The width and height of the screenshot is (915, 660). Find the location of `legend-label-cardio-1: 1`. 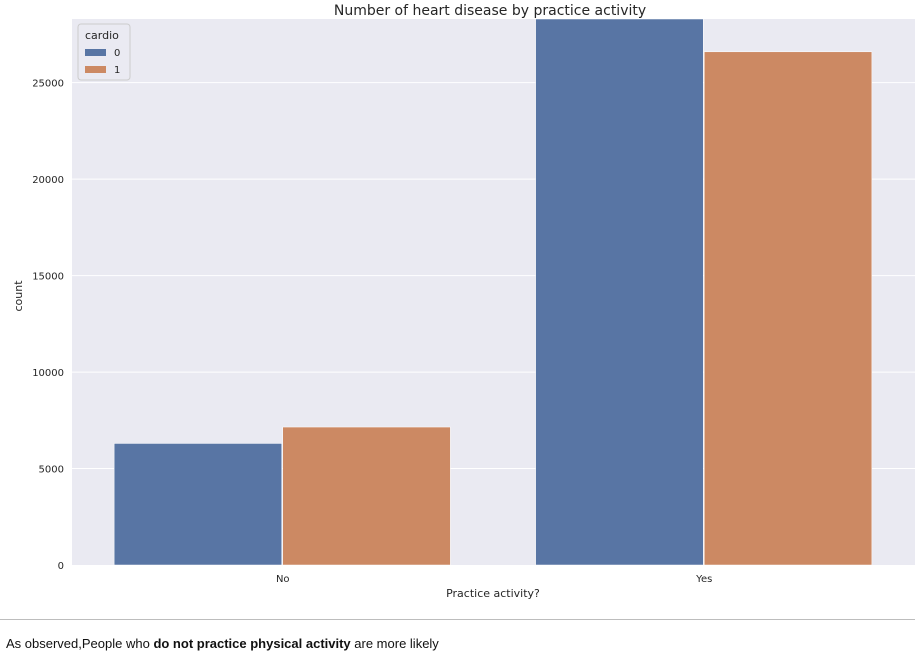

legend-label-cardio-1: 1 is located at coordinates (117, 70).